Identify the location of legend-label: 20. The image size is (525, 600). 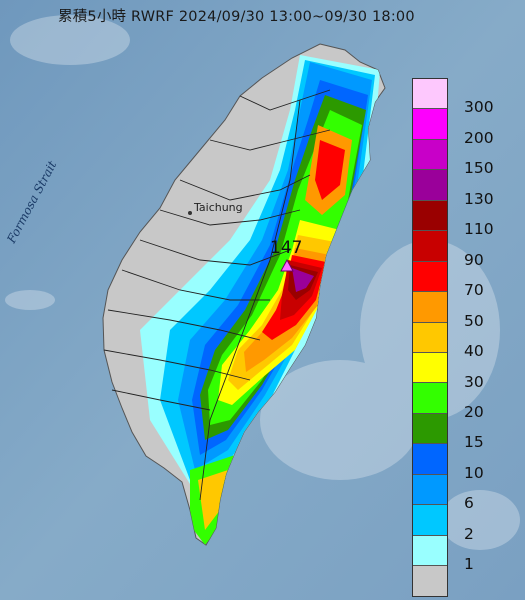
(474, 411).